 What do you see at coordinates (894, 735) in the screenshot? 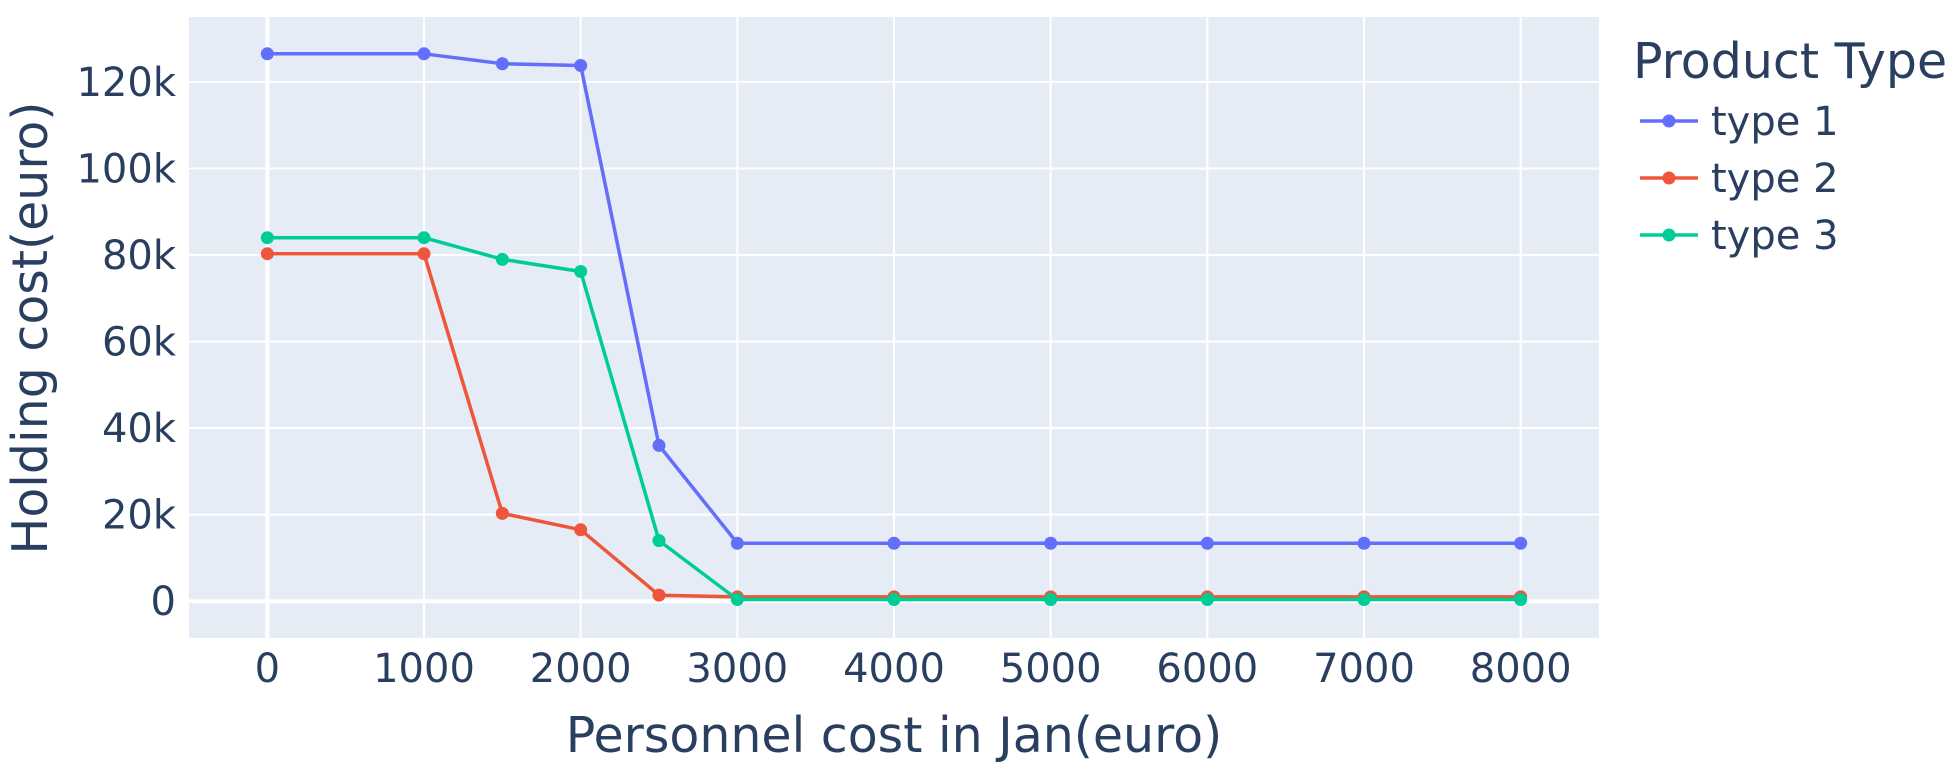
I see `x-axis-title: Personnel cost in Jan(euro)` at bounding box center [894, 735].